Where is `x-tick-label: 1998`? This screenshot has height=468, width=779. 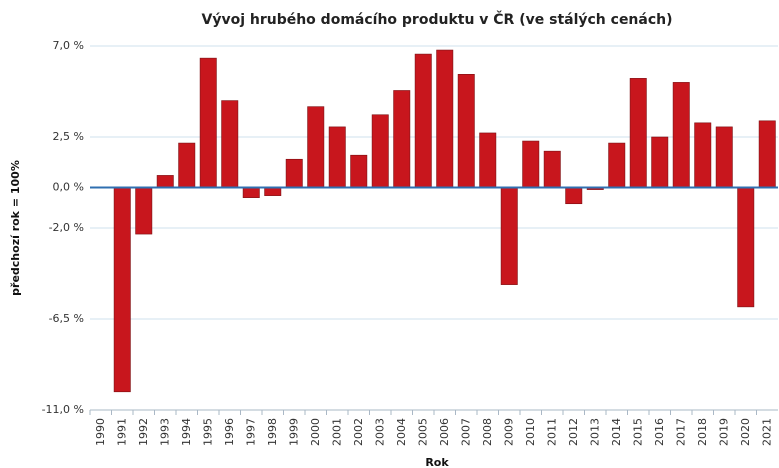 x-tick-label: 1998 is located at coordinates (272, 432).